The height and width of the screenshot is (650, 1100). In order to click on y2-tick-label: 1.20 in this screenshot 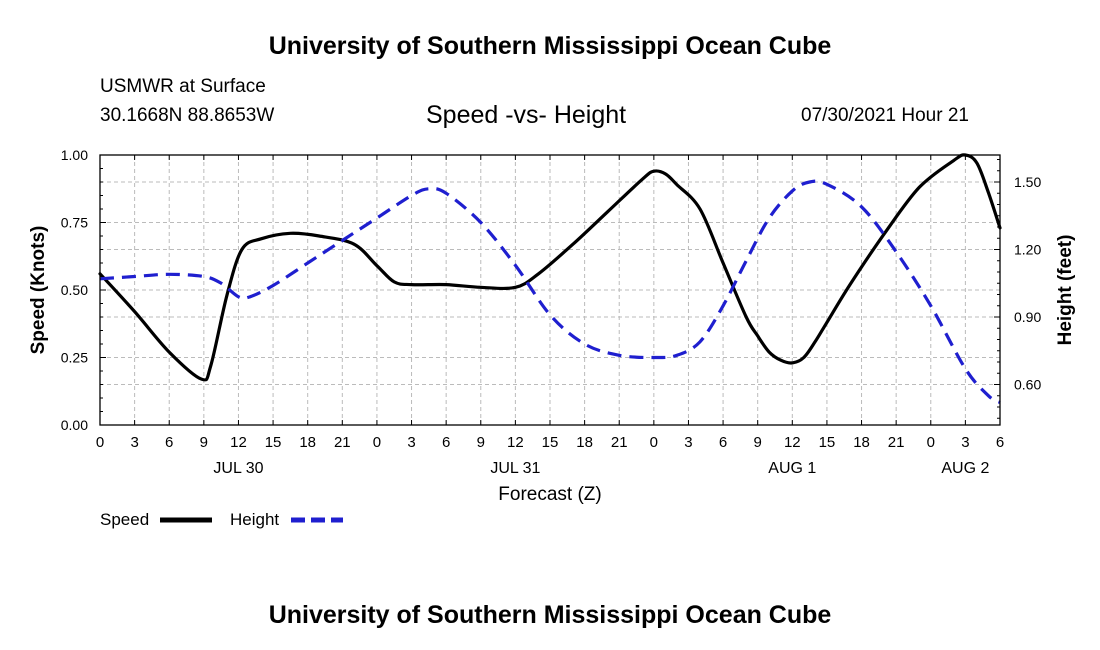, I will do `click(1027, 250)`.